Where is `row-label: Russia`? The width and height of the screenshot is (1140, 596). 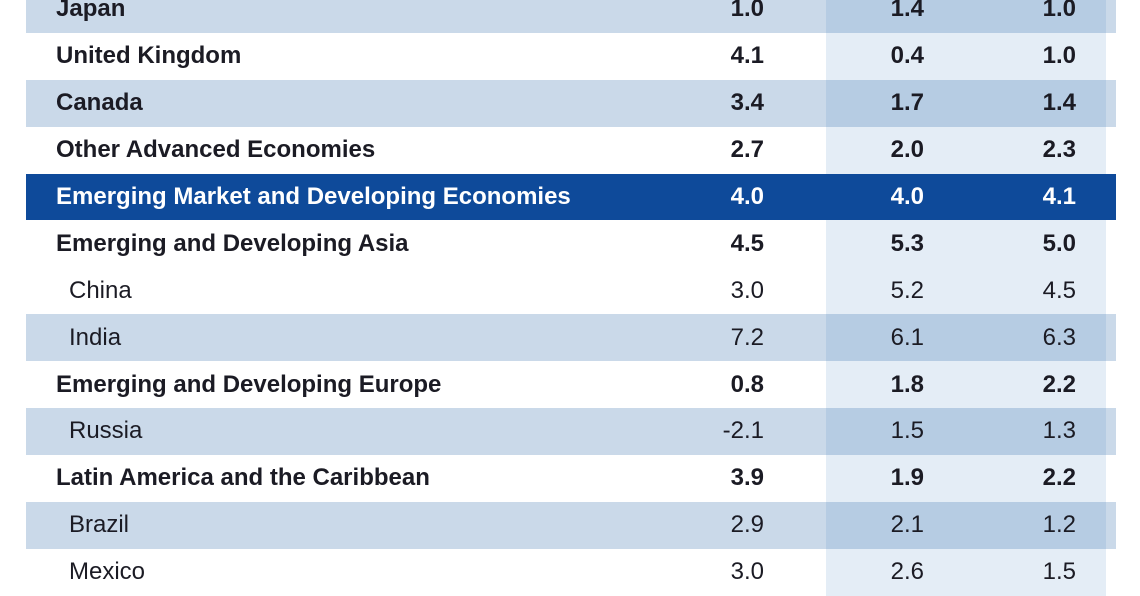
row-label: Russia is located at coordinates (106, 431).